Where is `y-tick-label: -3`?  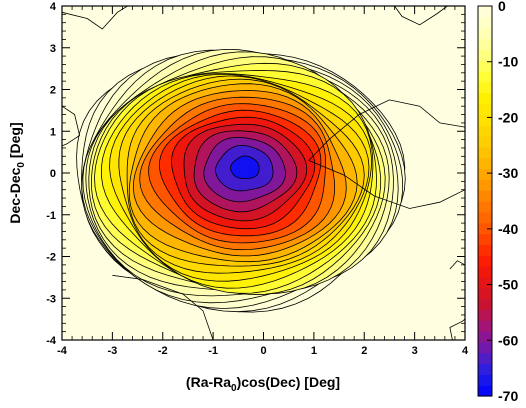
y-tick-label: -3 is located at coordinates (51, 299).